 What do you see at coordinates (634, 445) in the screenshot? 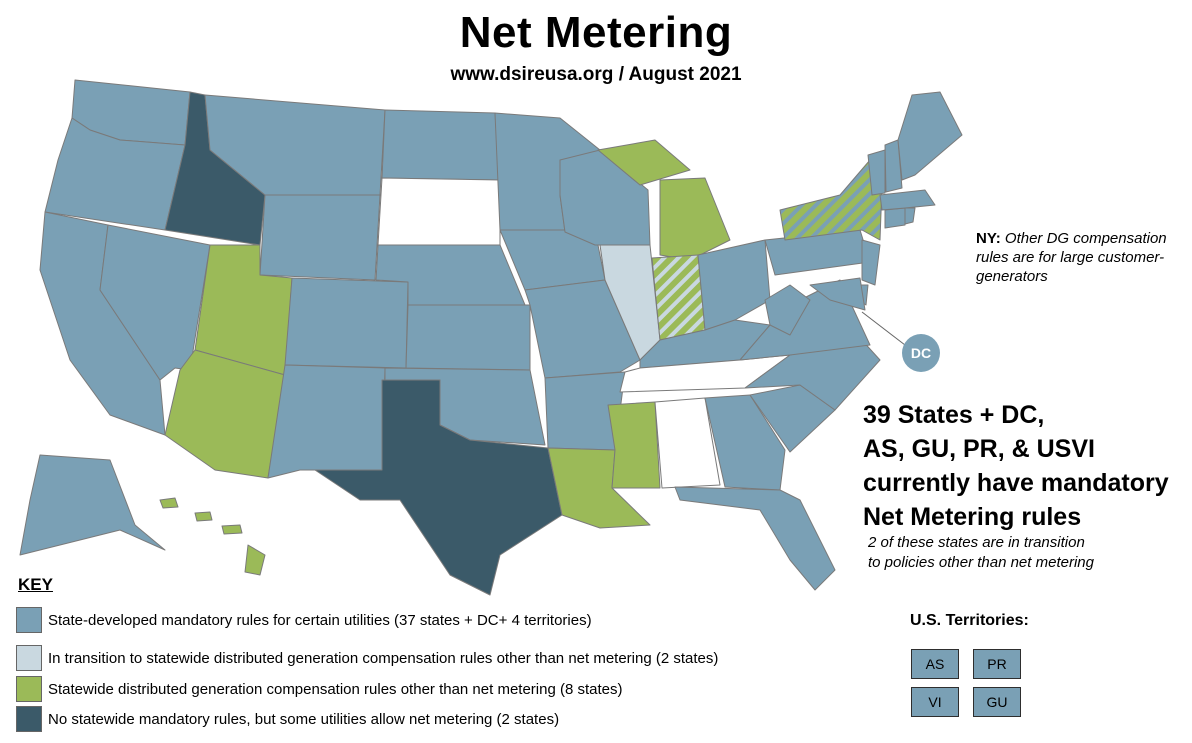
I see `state-ms` at bounding box center [634, 445].